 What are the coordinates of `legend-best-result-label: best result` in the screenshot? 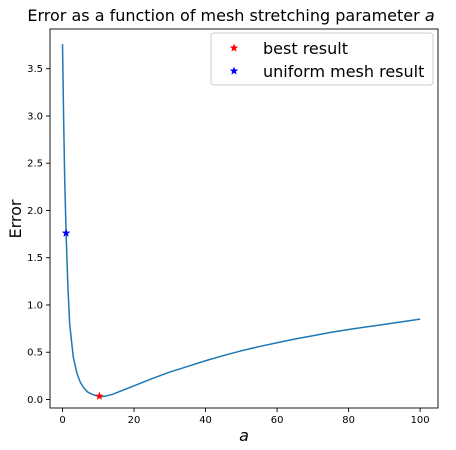 It's located at (305, 48).